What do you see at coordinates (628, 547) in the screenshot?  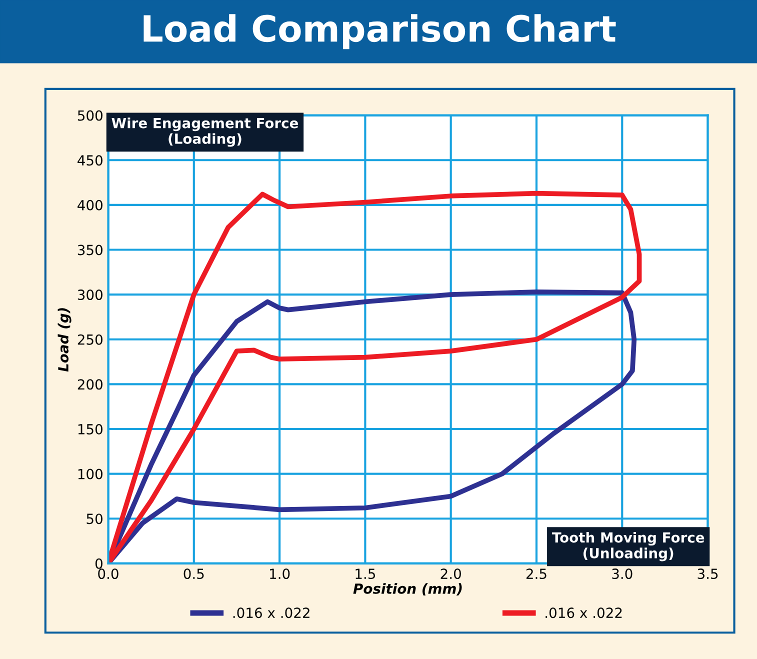 I see `annotation: Tooth Moving Force (Unloading)` at bounding box center [628, 547].